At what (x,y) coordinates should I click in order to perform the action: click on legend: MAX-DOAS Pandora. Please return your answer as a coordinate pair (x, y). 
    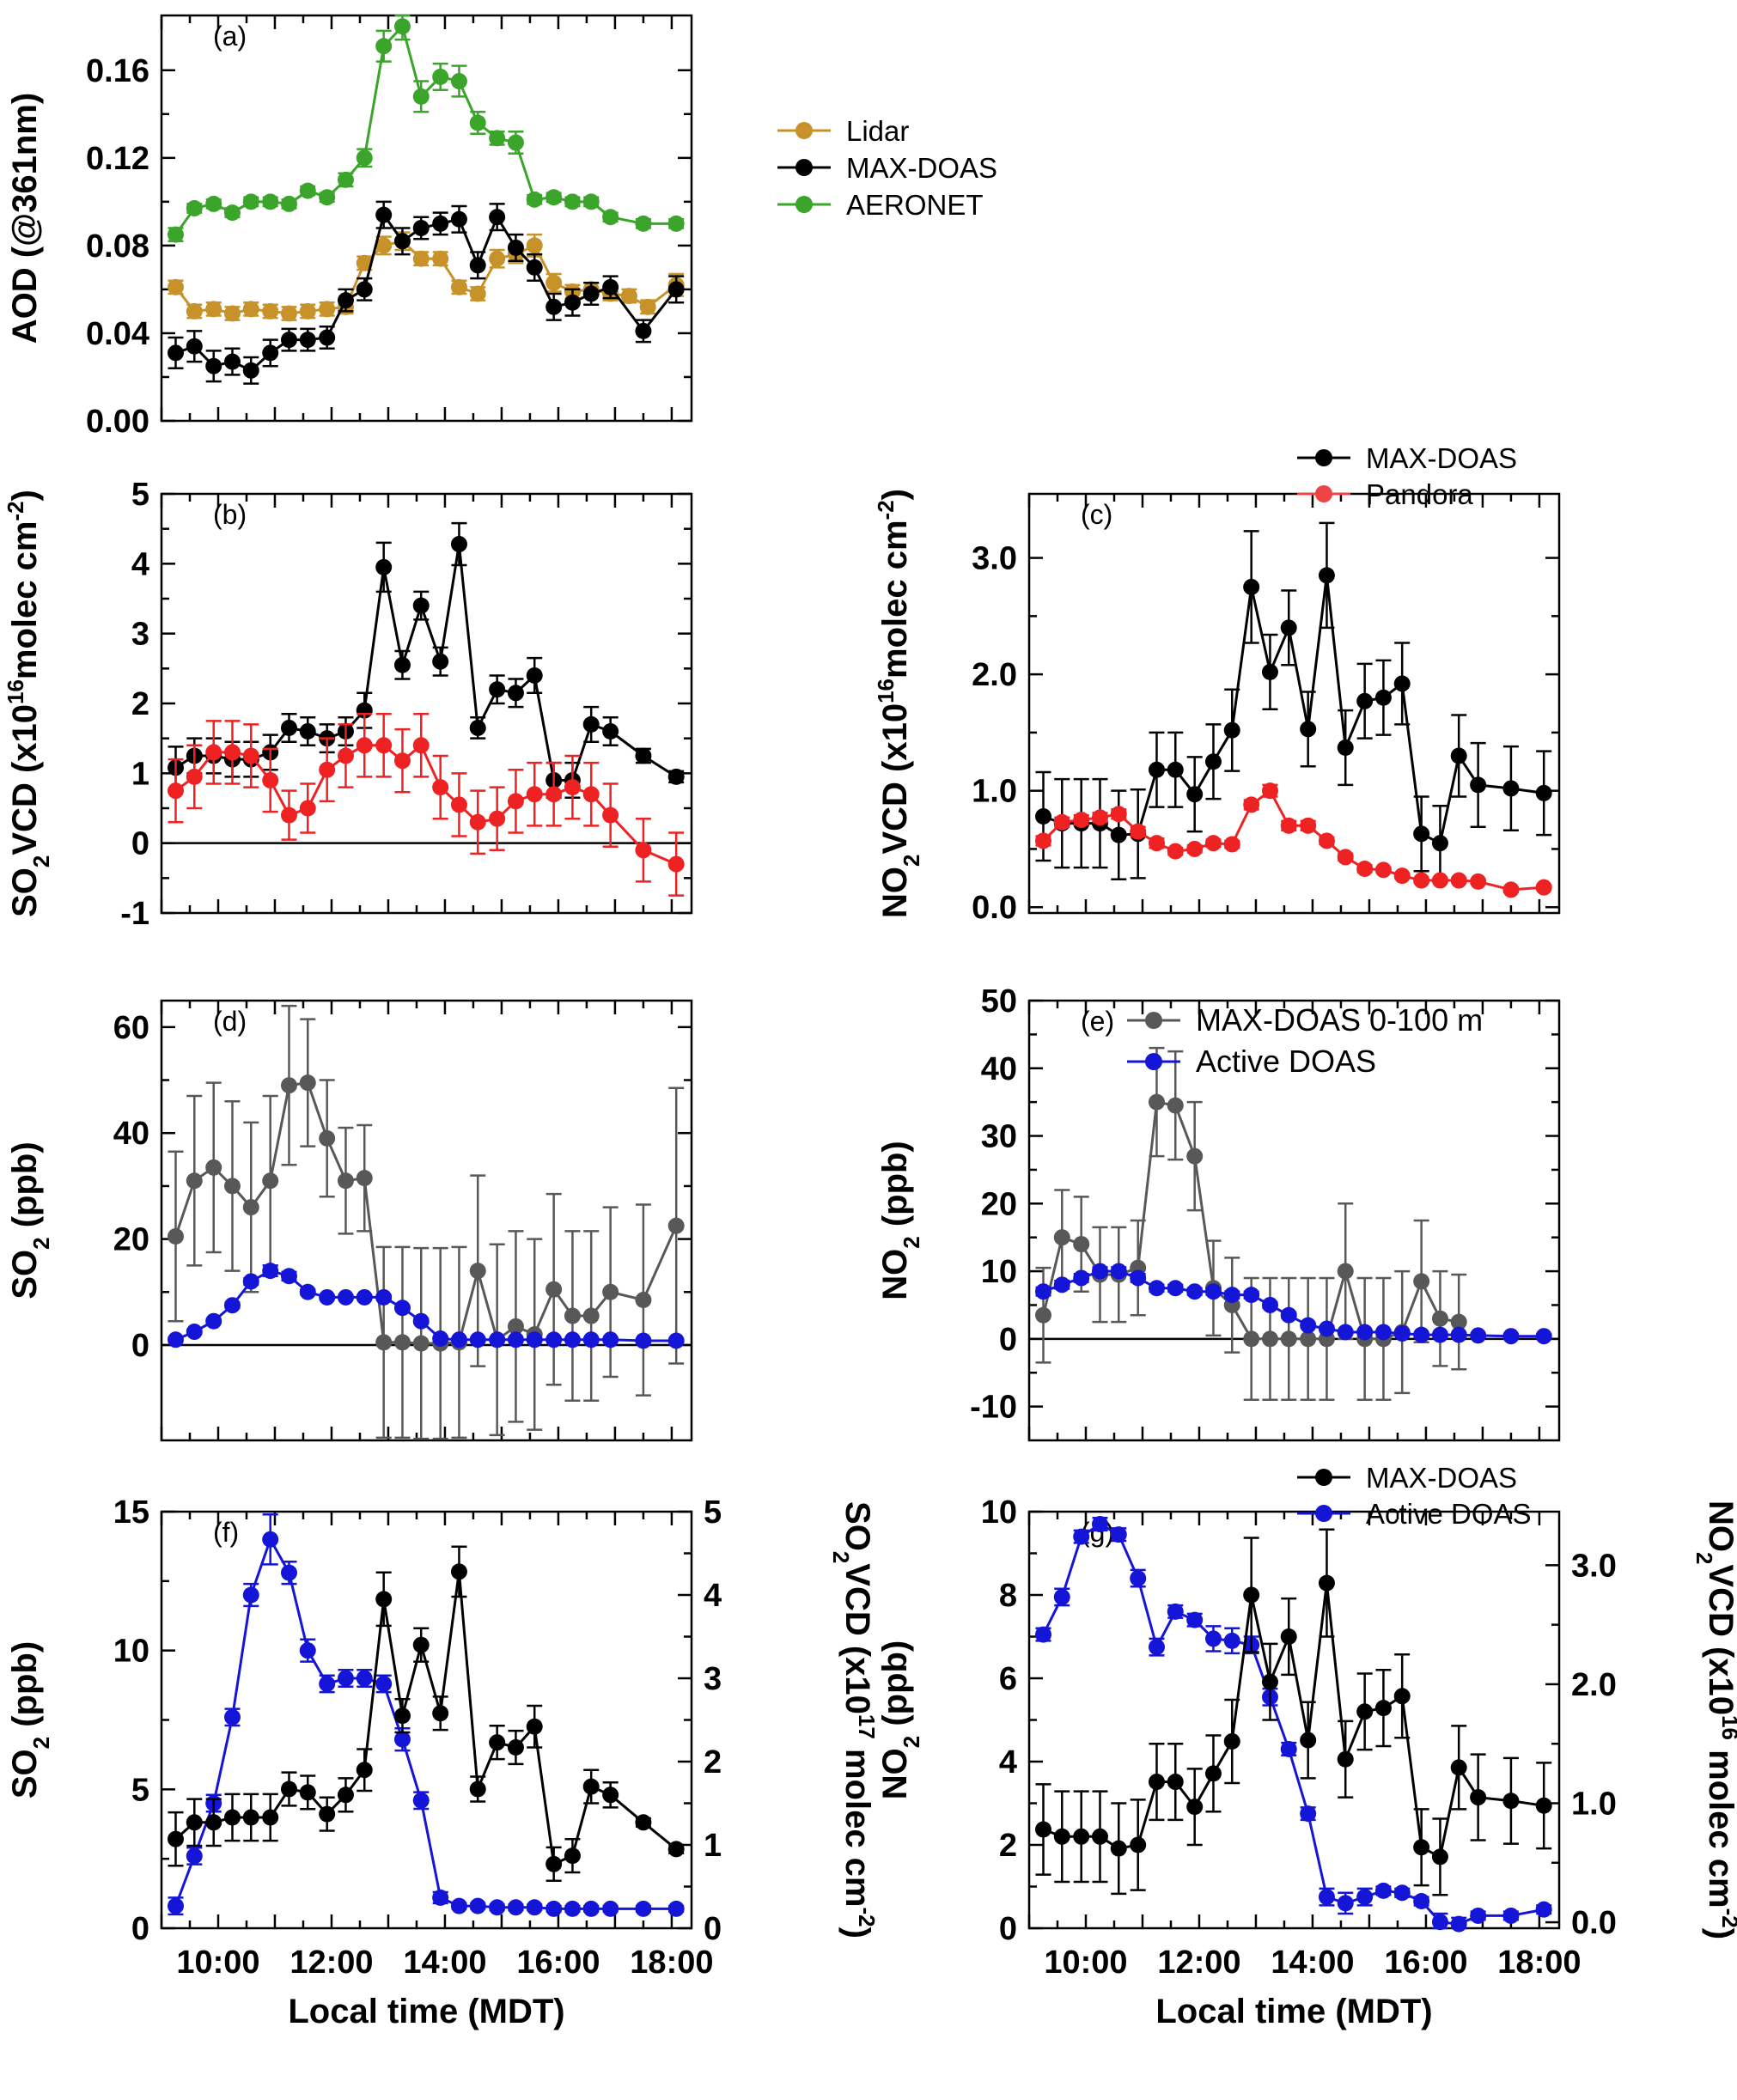
    Looking at the image, I should click on (1407, 476).